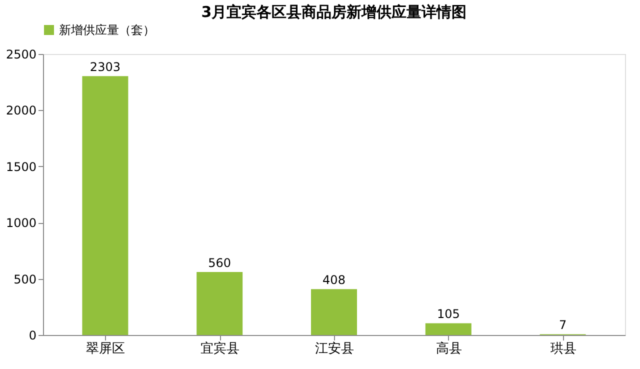 The height and width of the screenshot is (369, 640). I want to click on x-tick-label: 翠屏区, so click(106, 349).